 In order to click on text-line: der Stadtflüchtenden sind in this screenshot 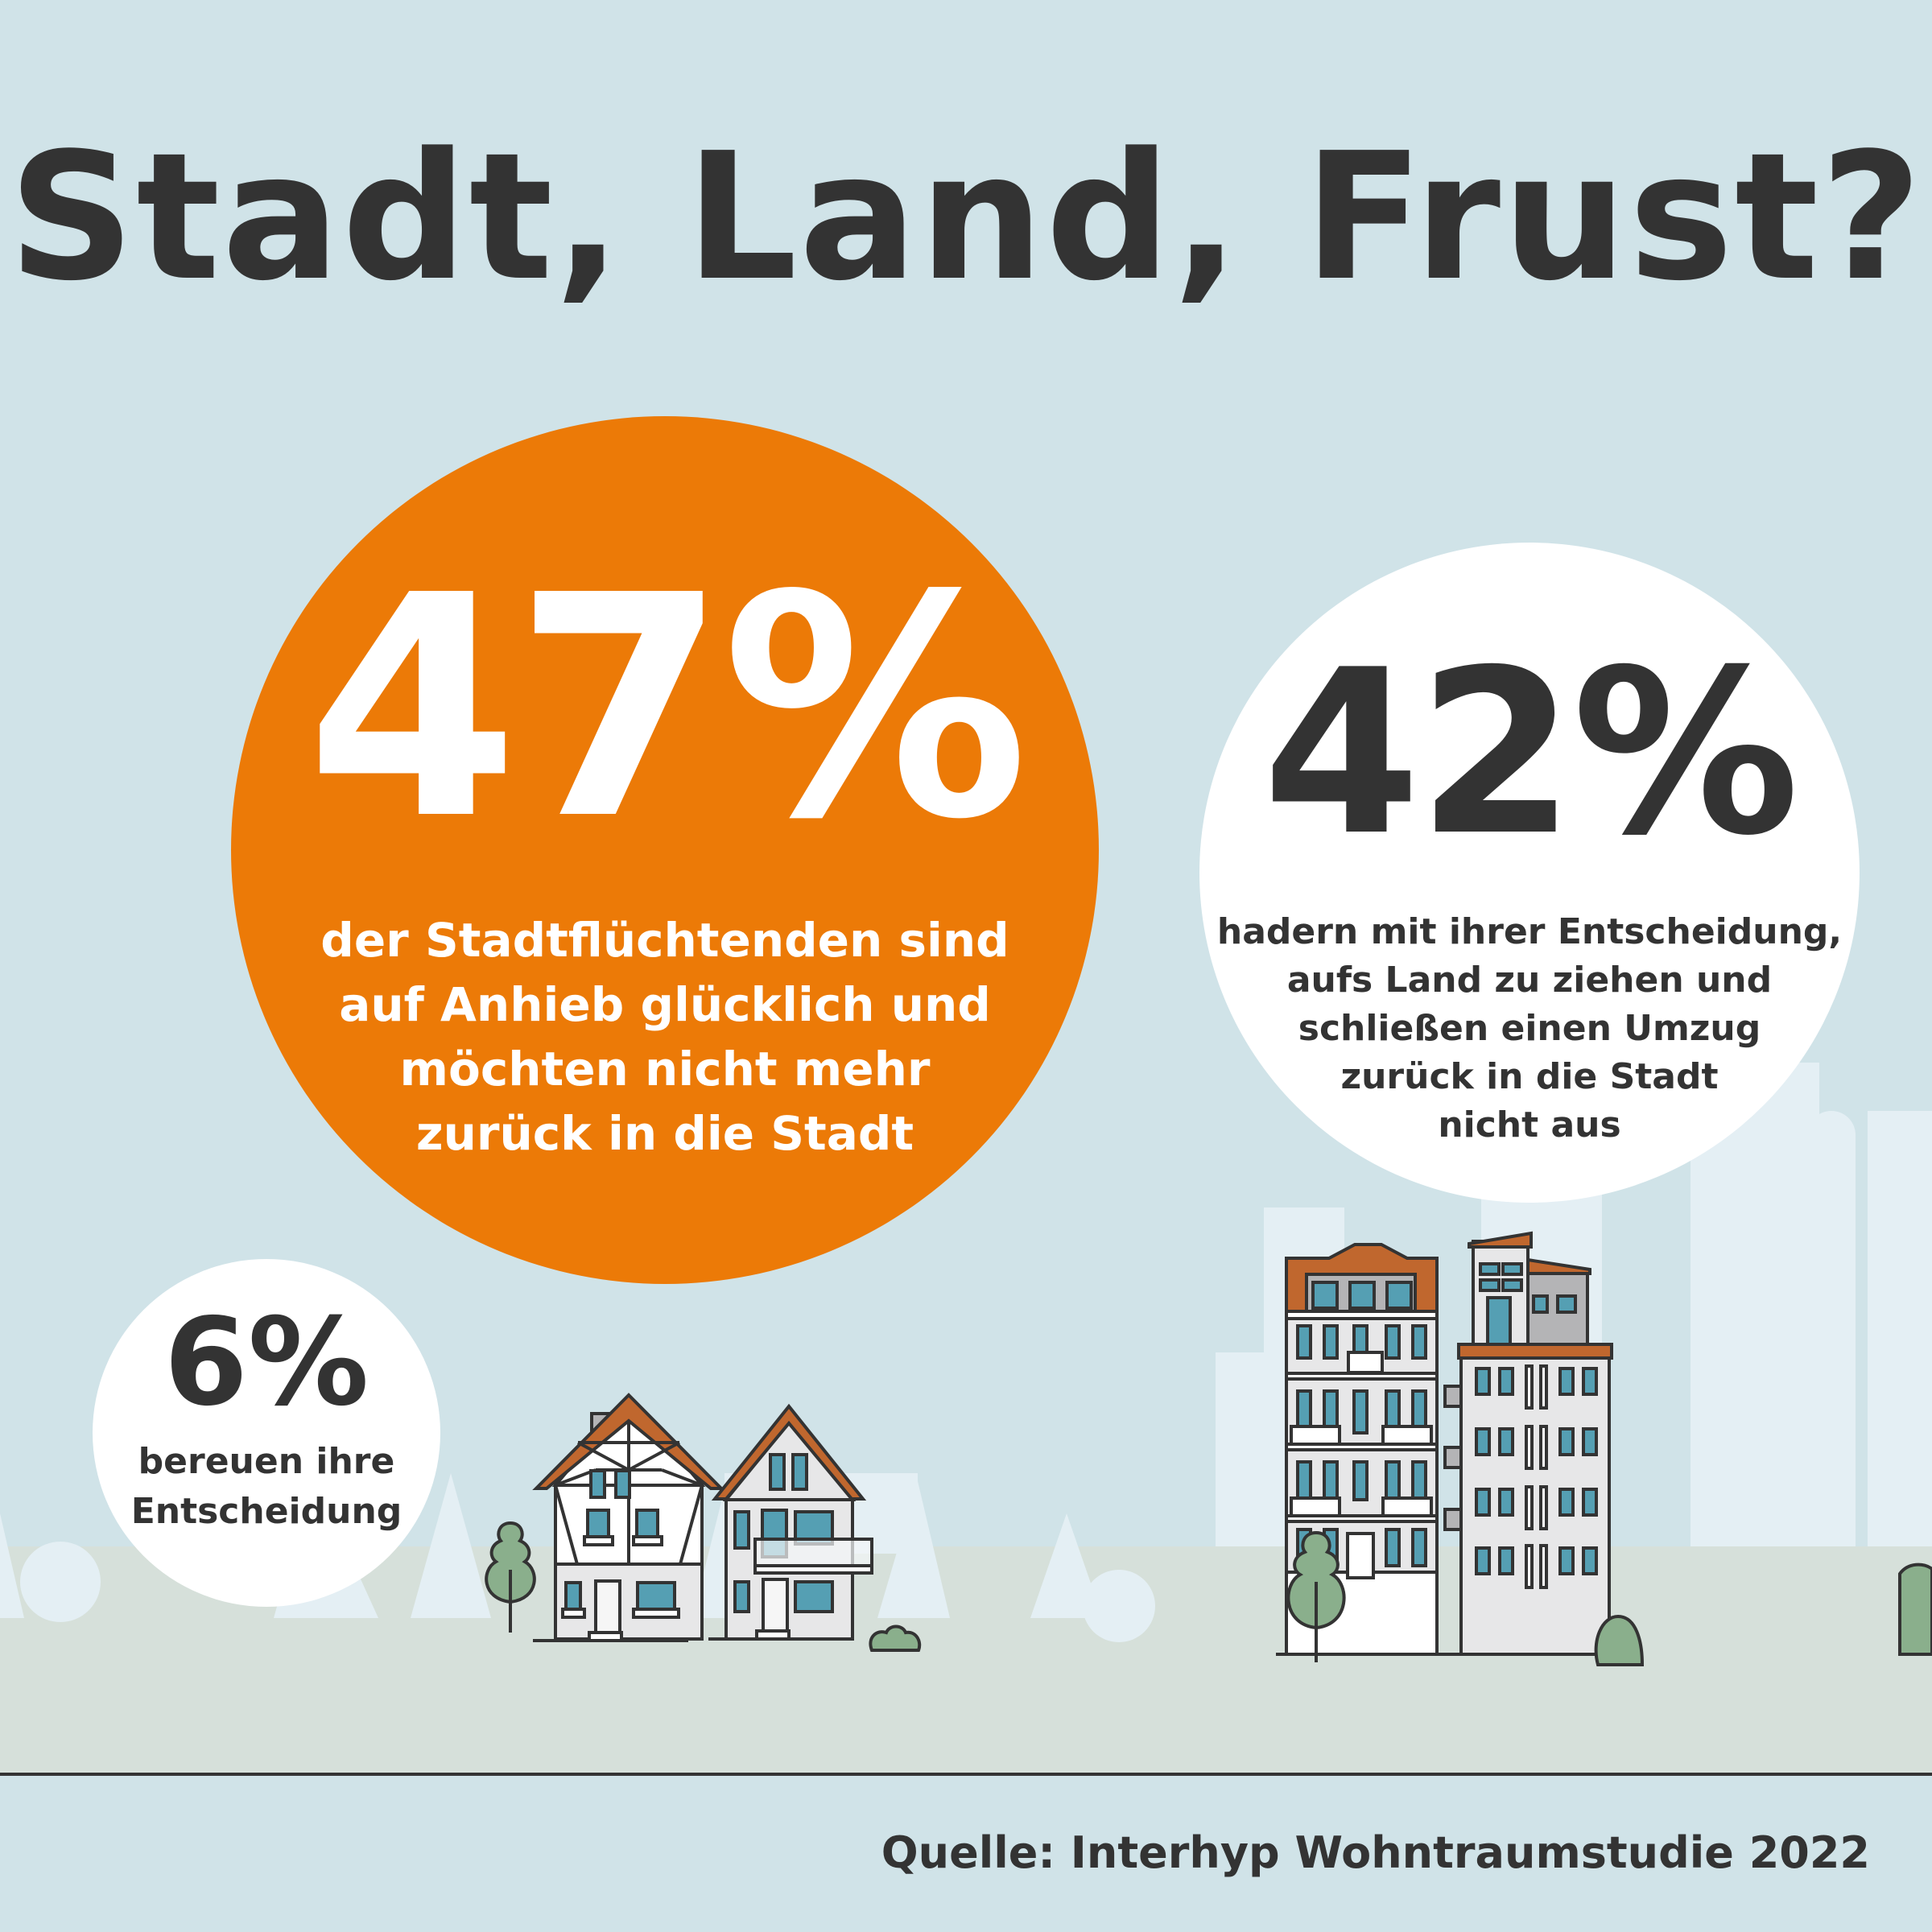, I will do `click(664, 940)`.